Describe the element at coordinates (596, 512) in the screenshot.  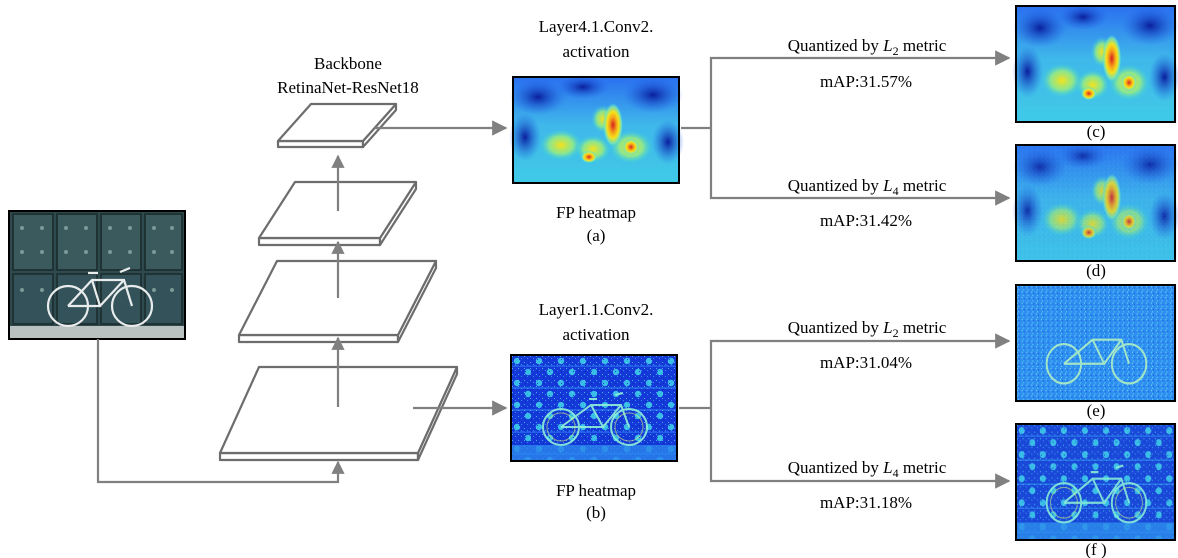
I see `heatmap-b-tag: (b)` at that location.